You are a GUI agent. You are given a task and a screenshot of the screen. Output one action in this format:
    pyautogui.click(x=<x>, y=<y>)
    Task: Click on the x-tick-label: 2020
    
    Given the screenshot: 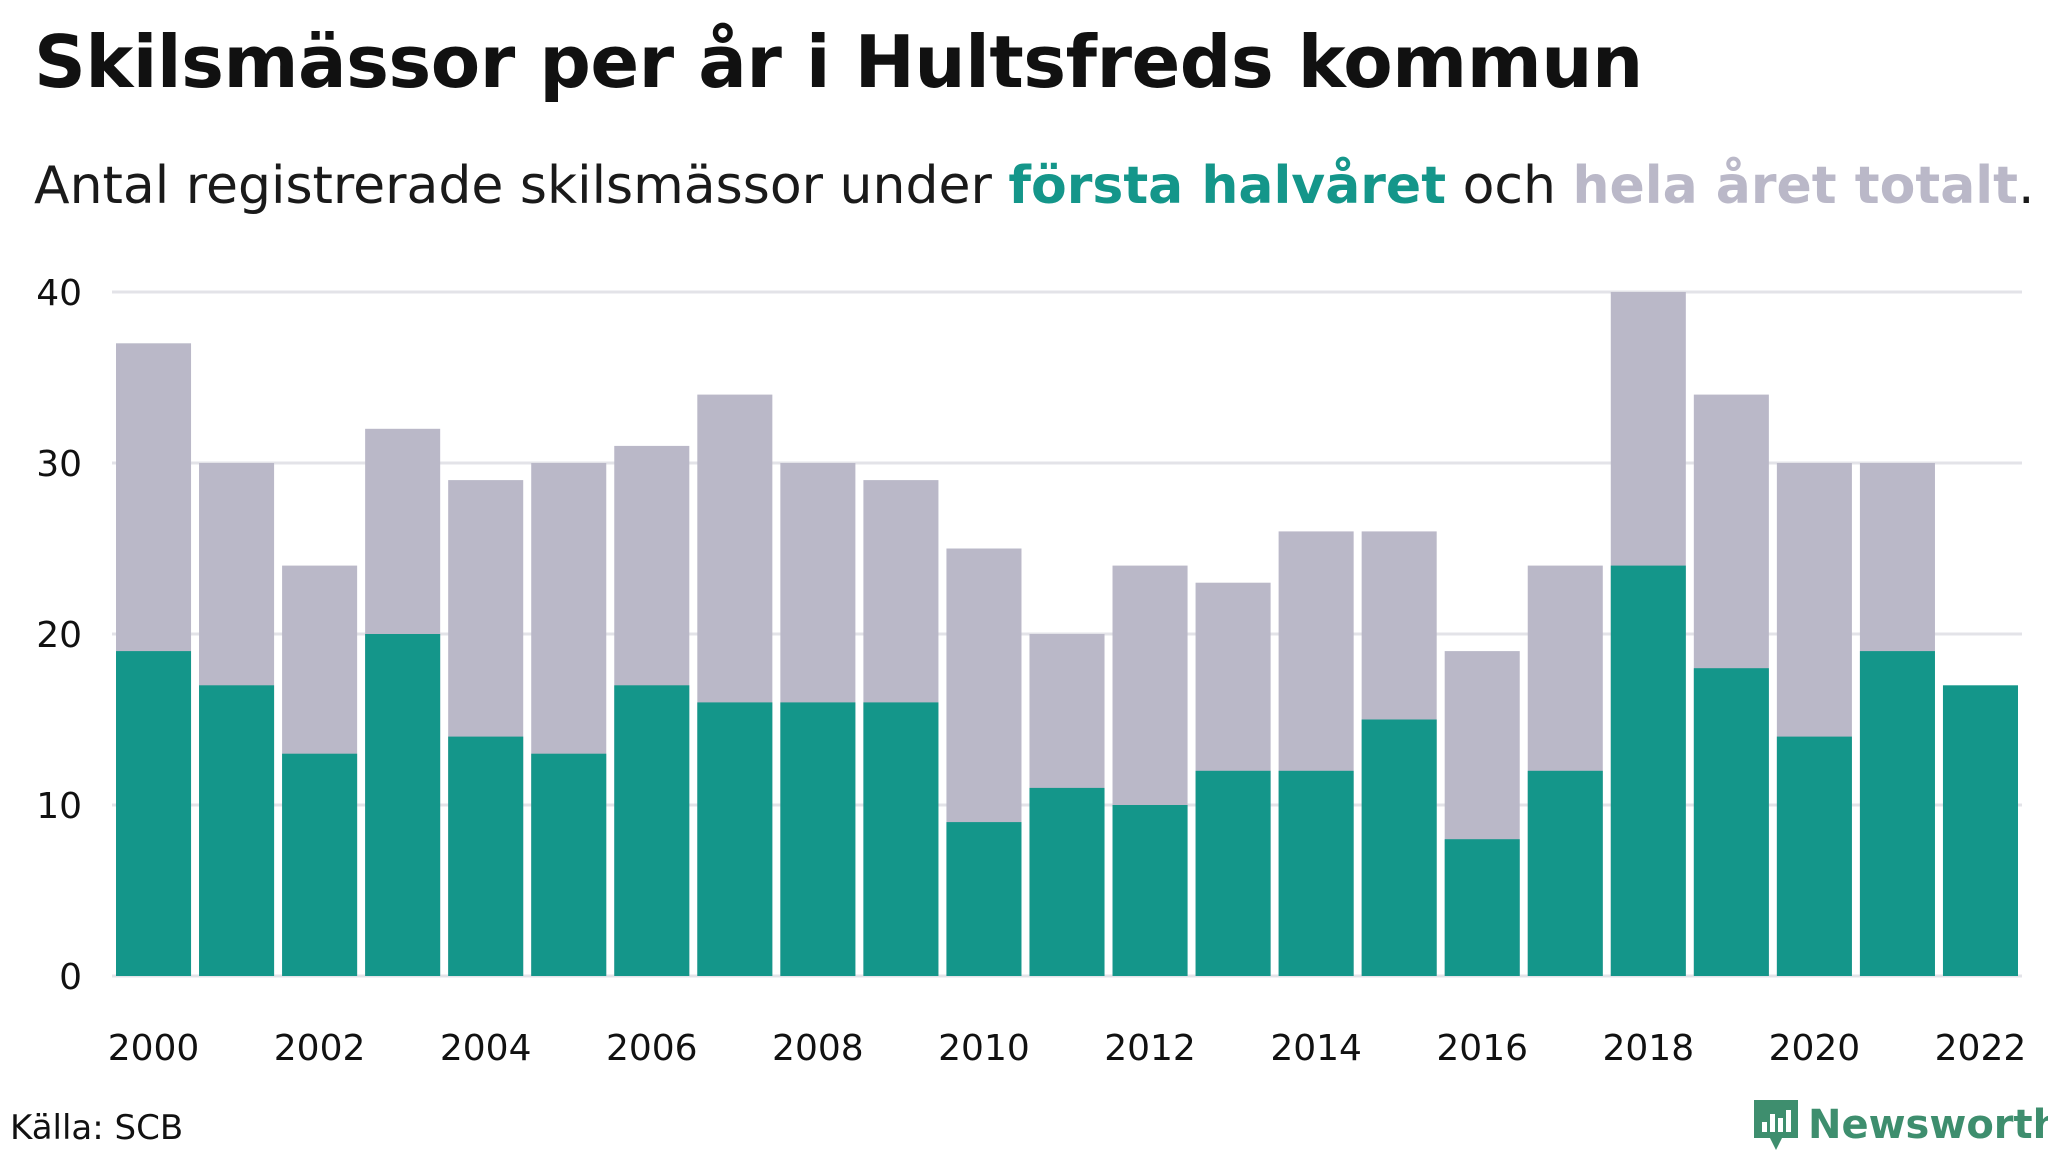 What is the action you would take?
    pyautogui.click(x=1815, y=1048)
    